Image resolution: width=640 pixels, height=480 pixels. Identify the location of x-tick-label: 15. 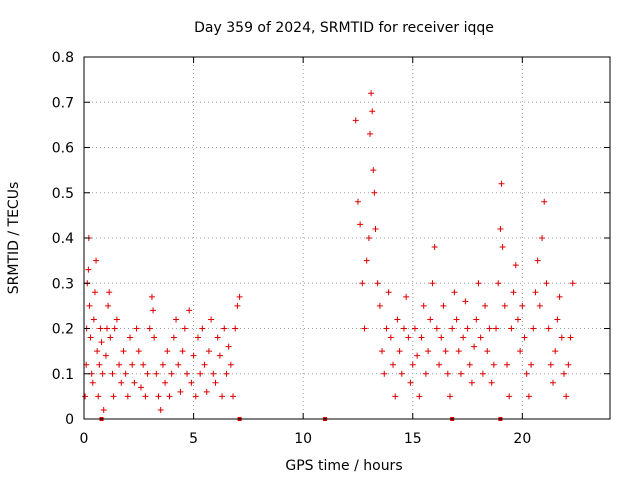
(413, 439).